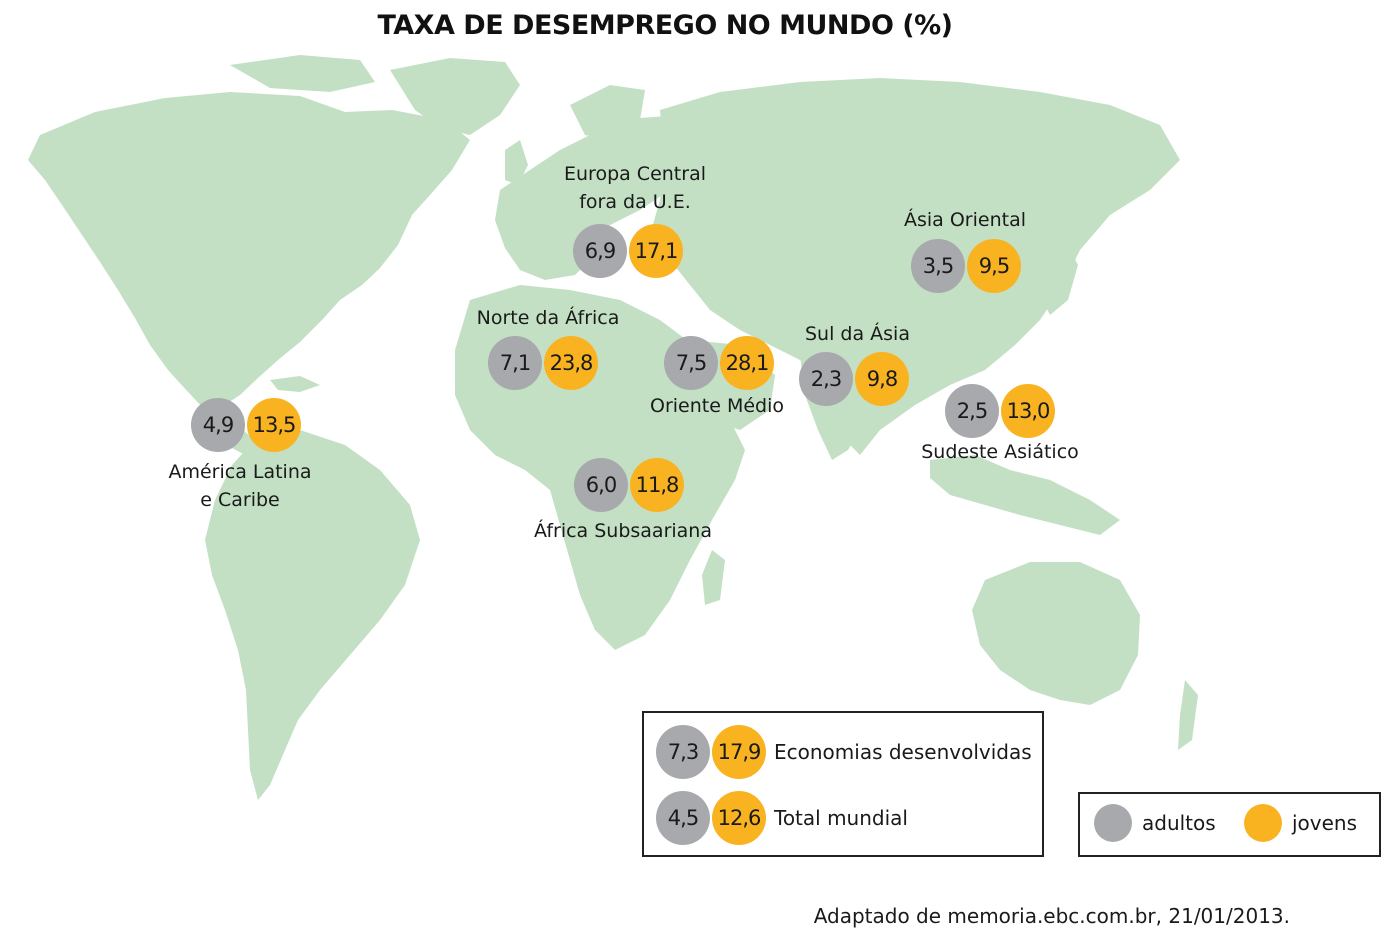  What do you see at coordinates (716, 406) in the screenshot?
I see `region-label-oriente-medio: Oriente Médio` at bounding box center [716, 406].